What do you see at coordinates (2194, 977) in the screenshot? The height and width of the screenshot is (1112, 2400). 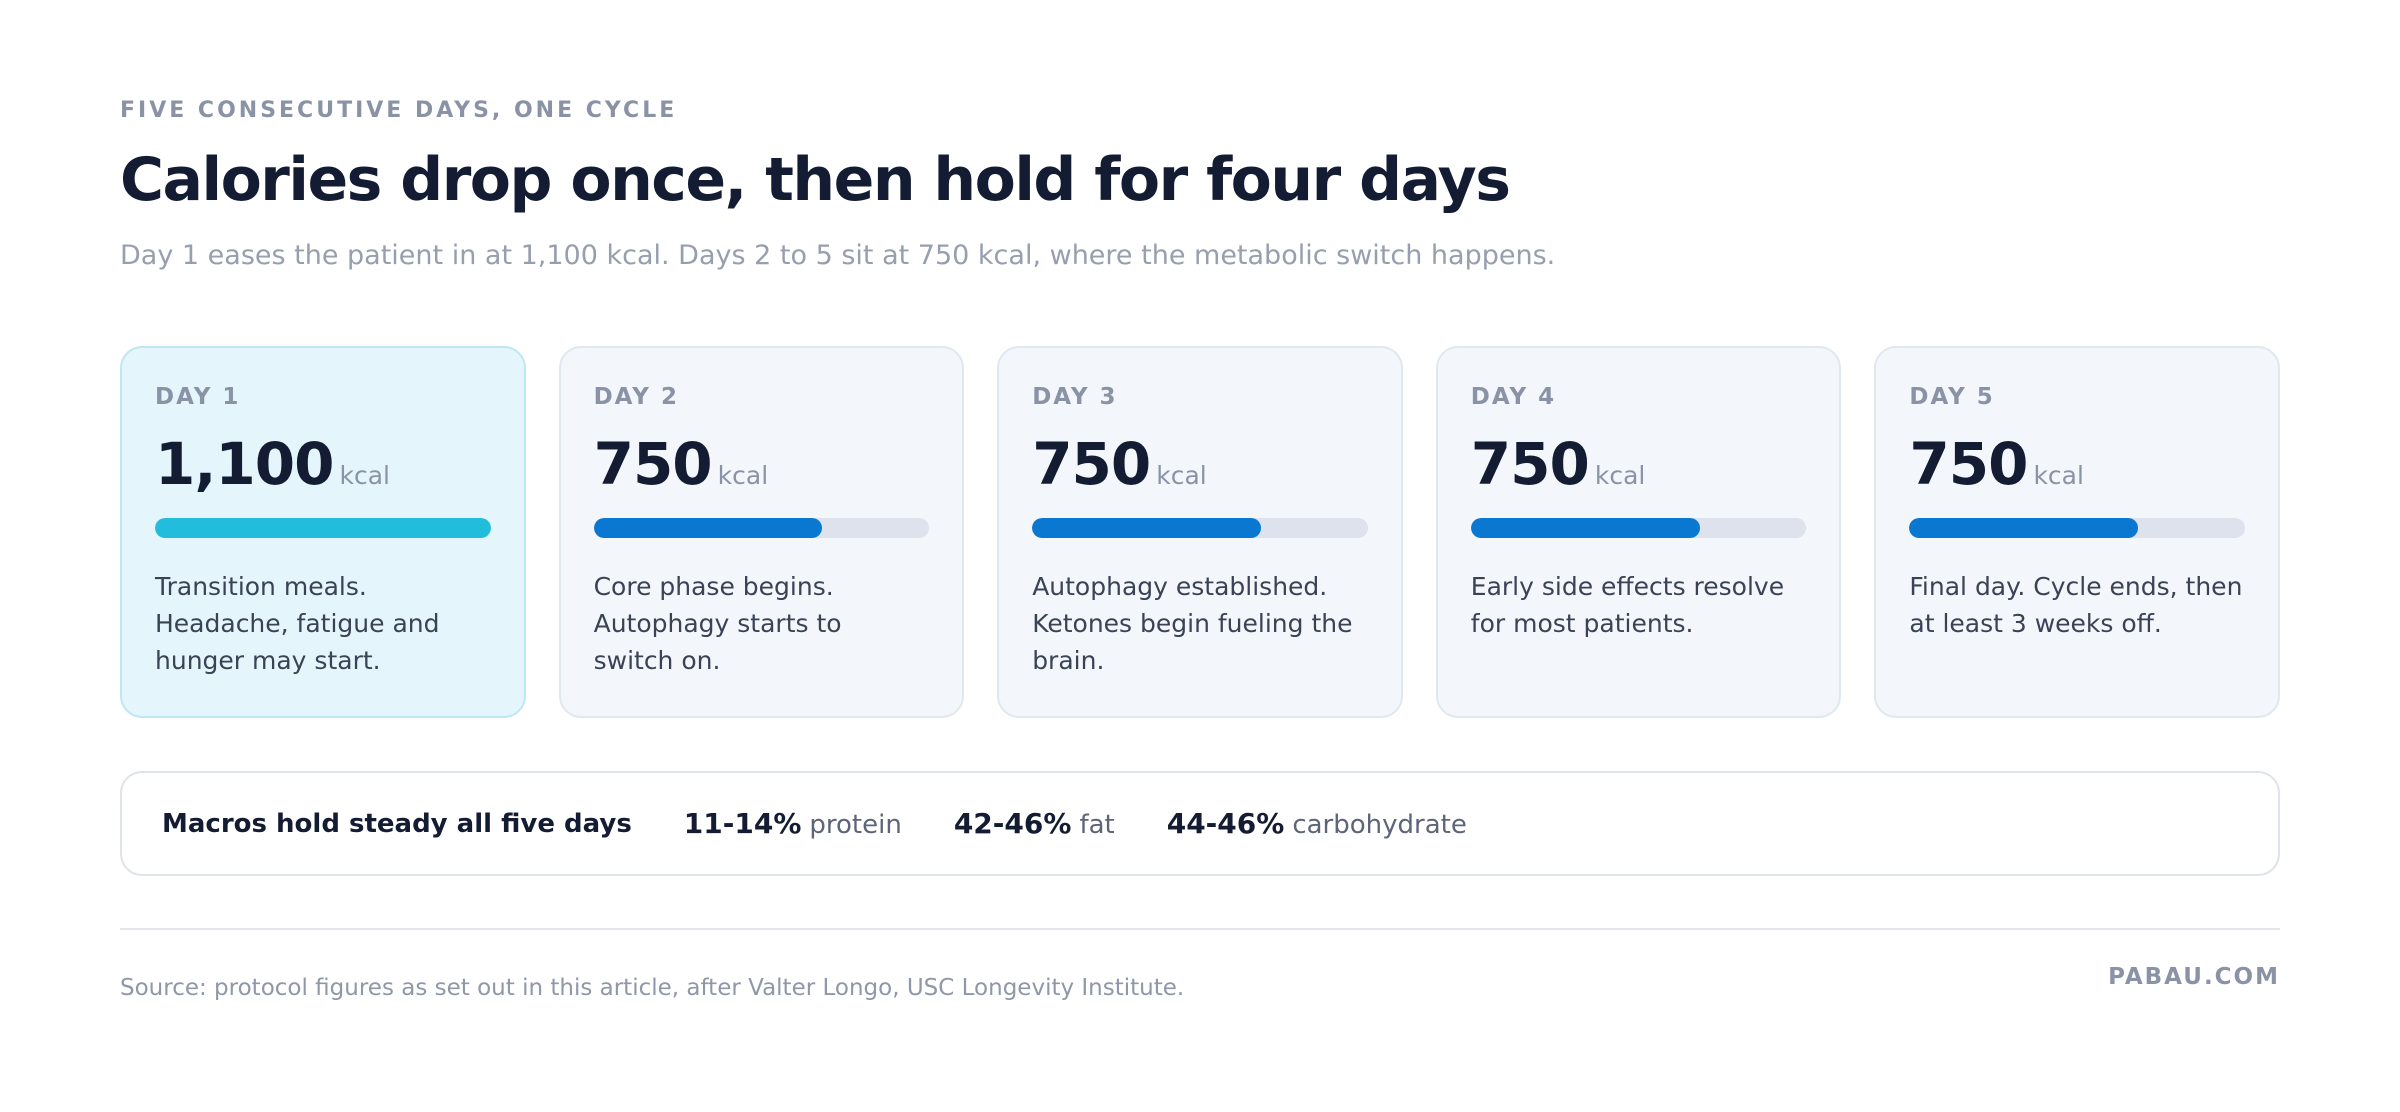 I see `brand: PABAU.COM` at bounding box center [2194, 977].